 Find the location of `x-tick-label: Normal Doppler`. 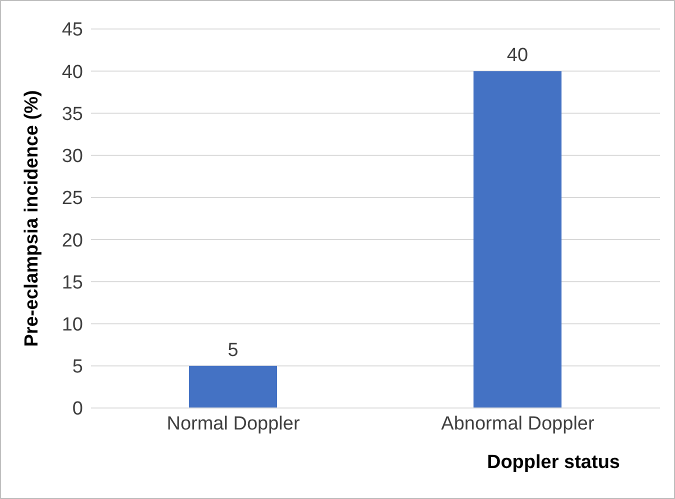

x-tick-label: Normal Doppler is located at coordinates (233, 423).